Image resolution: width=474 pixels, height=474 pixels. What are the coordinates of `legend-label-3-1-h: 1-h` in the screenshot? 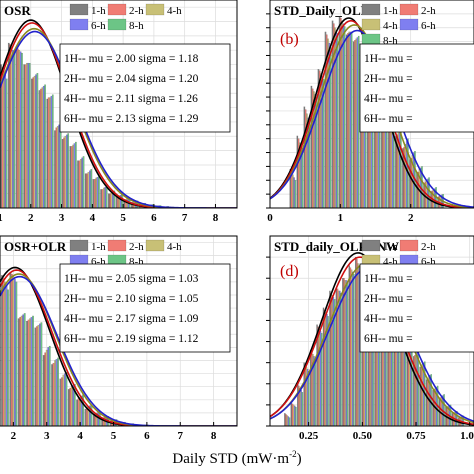 It's located at (98, 247).